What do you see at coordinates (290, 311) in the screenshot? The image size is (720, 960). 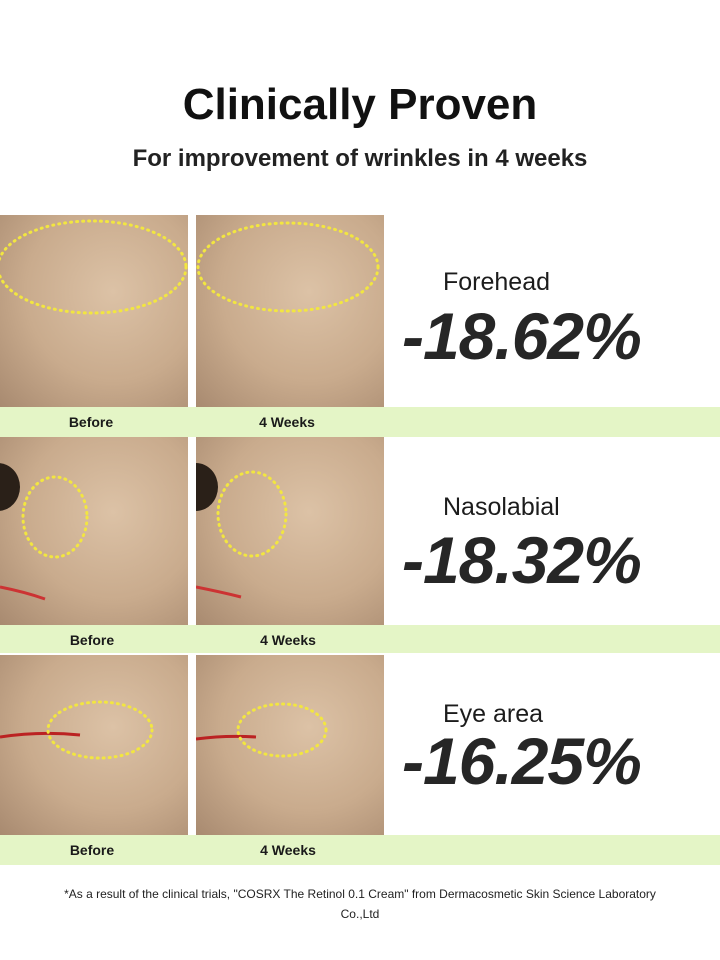 I see `forehead-after-photo` at bounding box center [290, 311].